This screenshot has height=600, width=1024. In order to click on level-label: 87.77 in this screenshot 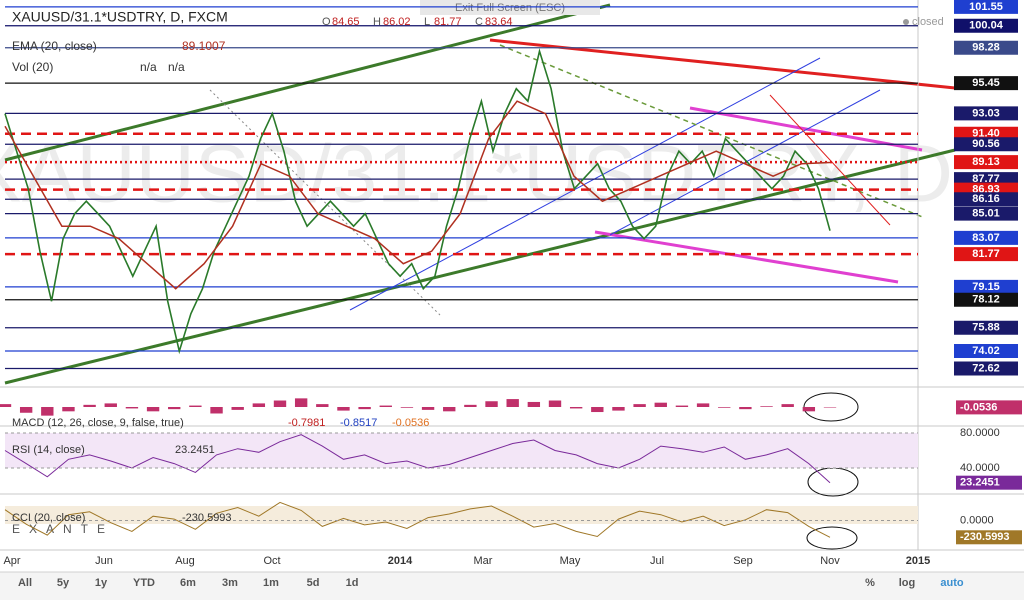, I will do `click(986, 179)`.